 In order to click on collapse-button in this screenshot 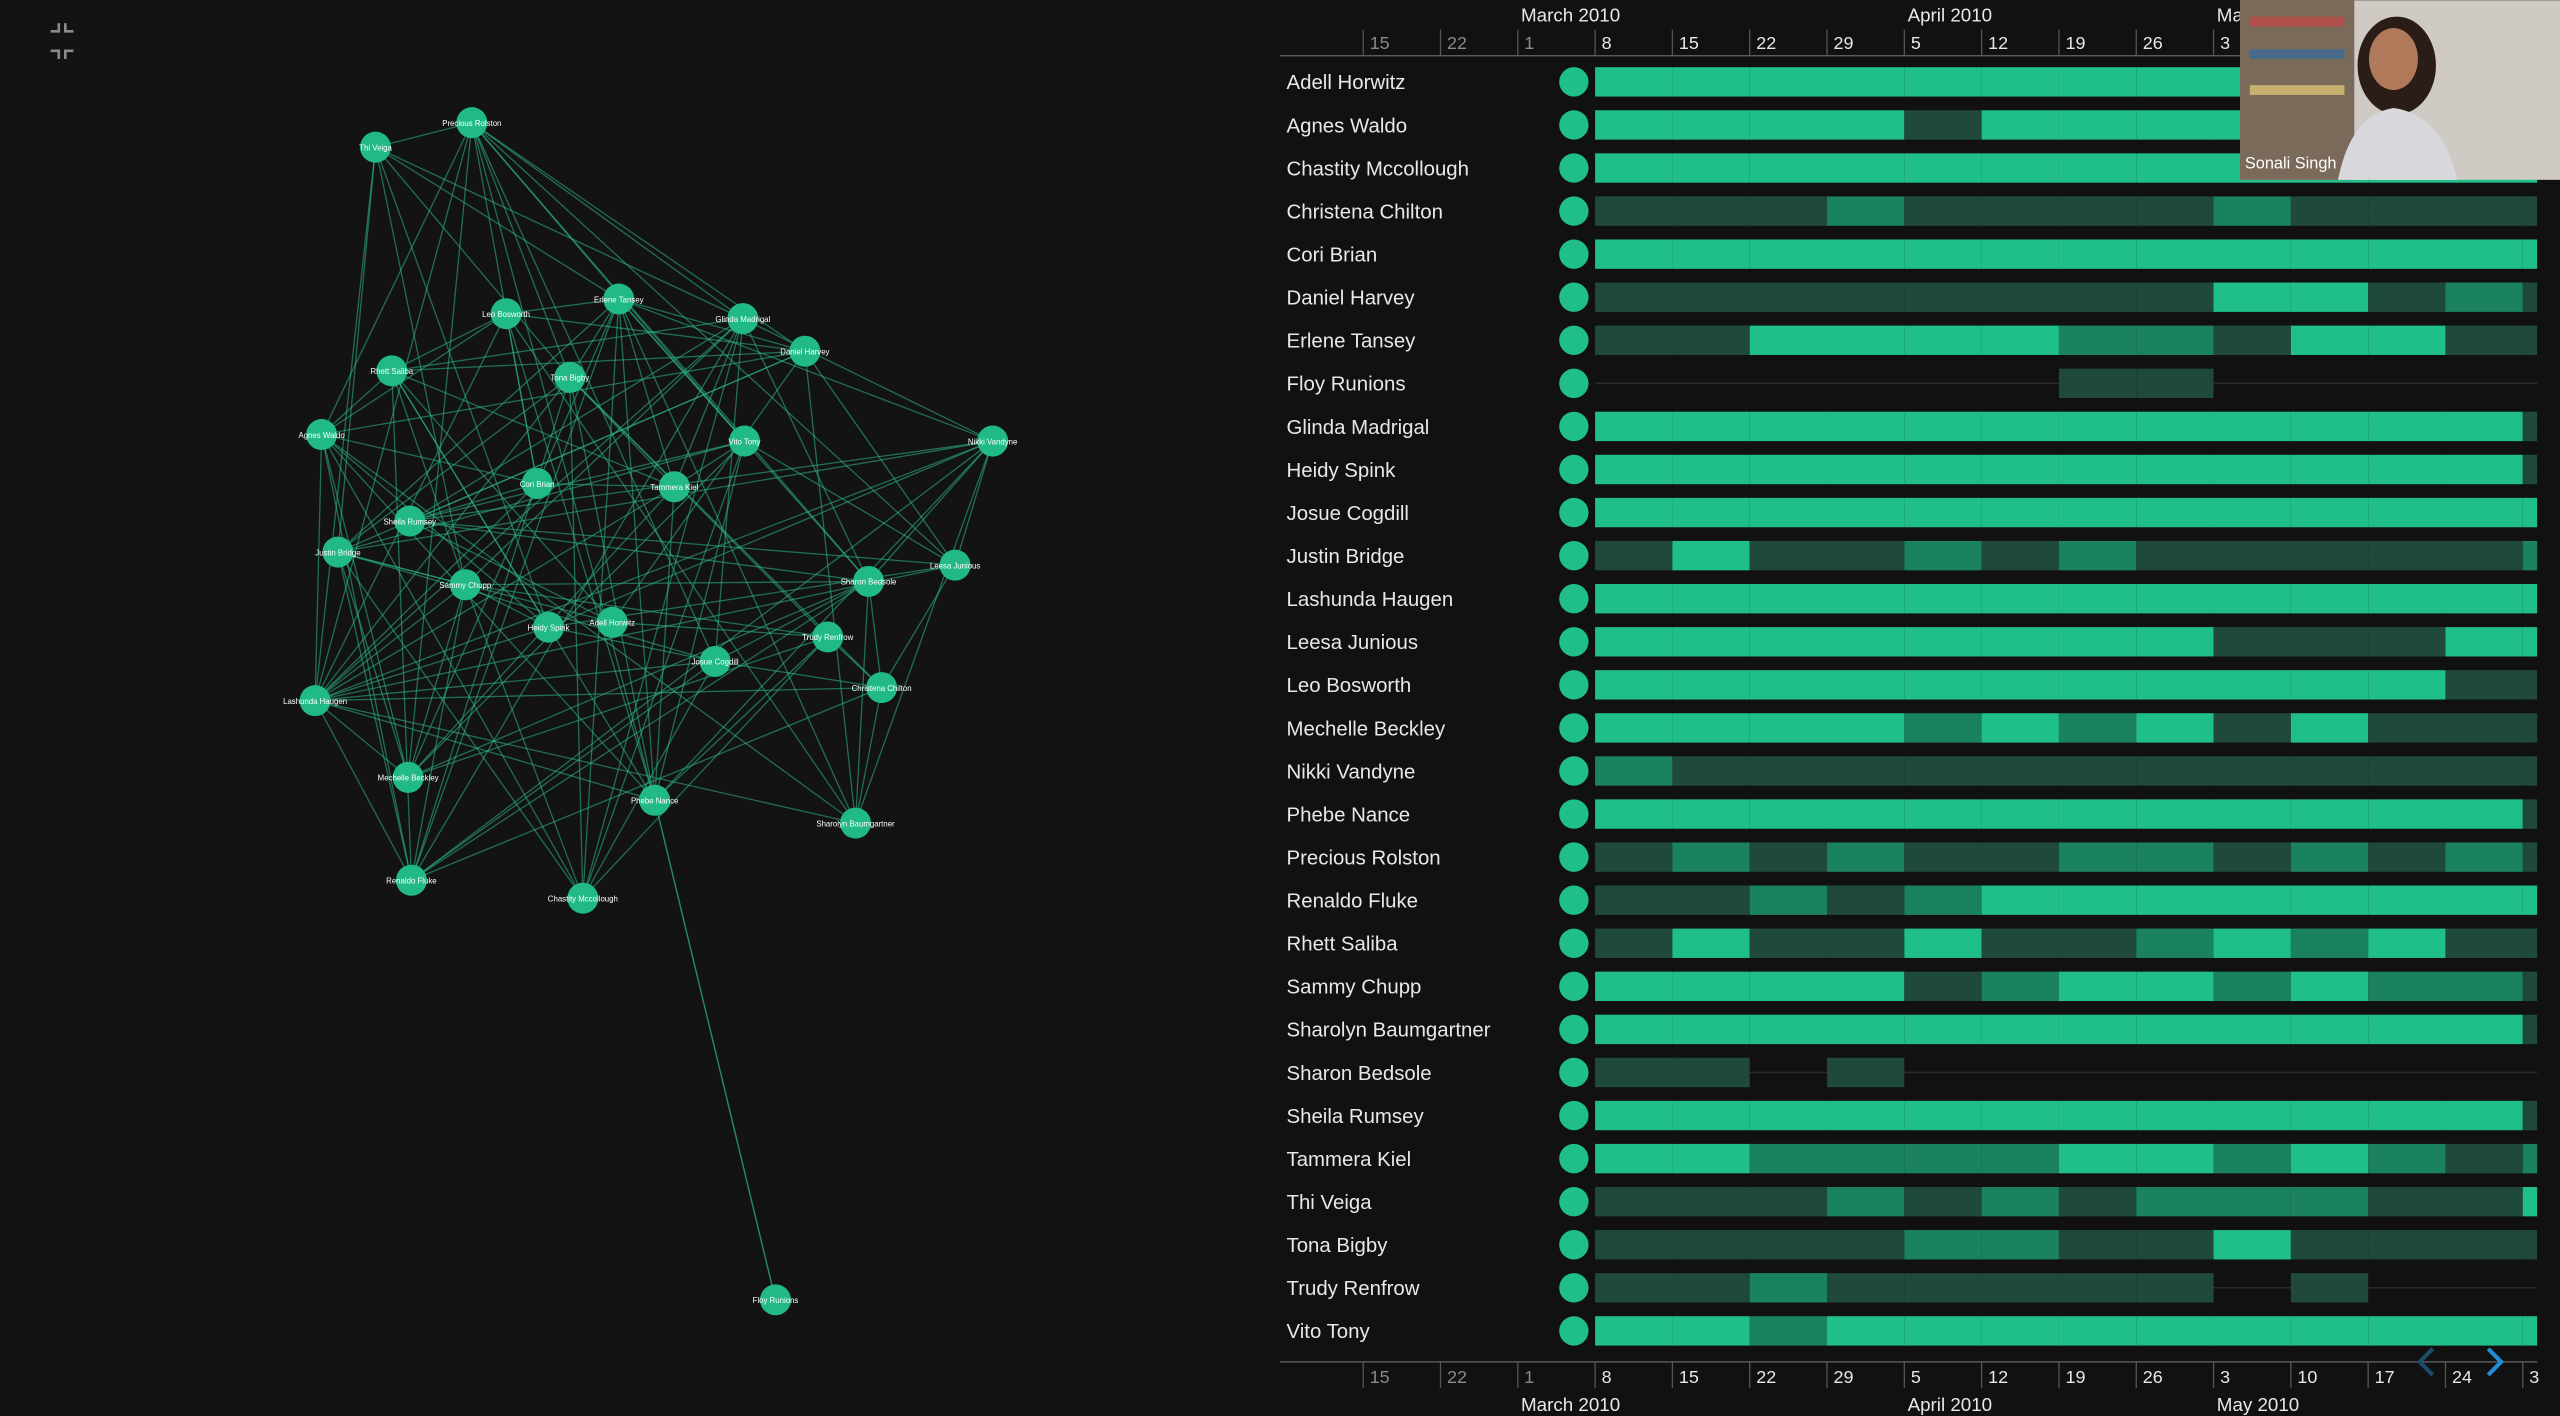, I will do `click(62, 41)`.